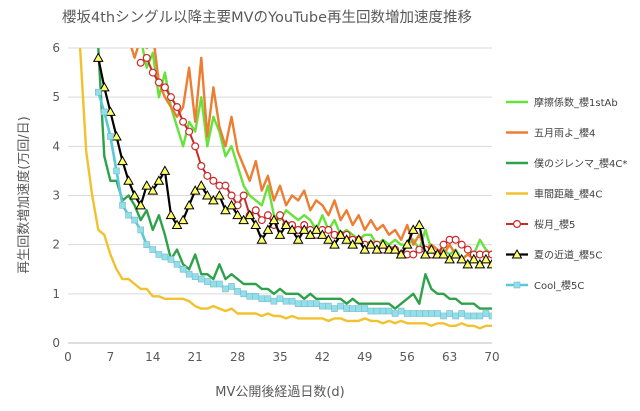  Describe the element at coordinates (237, 357) in the screenshot. I see `x-tick-label: 28` at that location.